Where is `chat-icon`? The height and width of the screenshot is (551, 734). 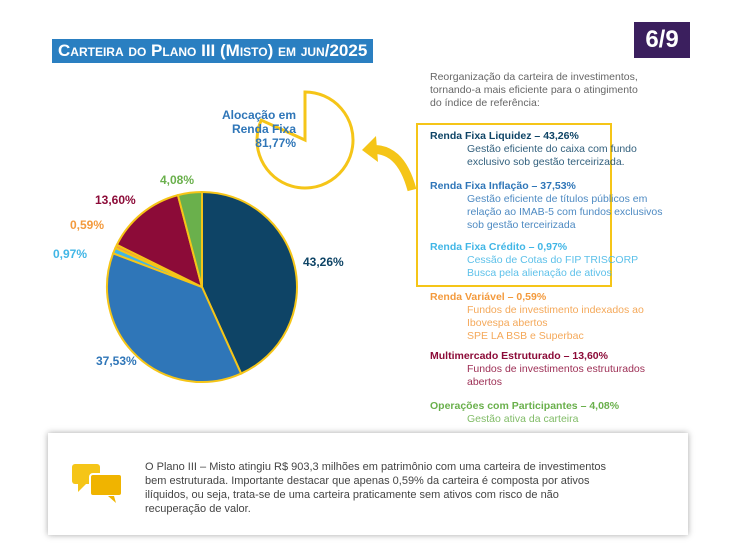 chat-icon is located at coordinates (97, 483).